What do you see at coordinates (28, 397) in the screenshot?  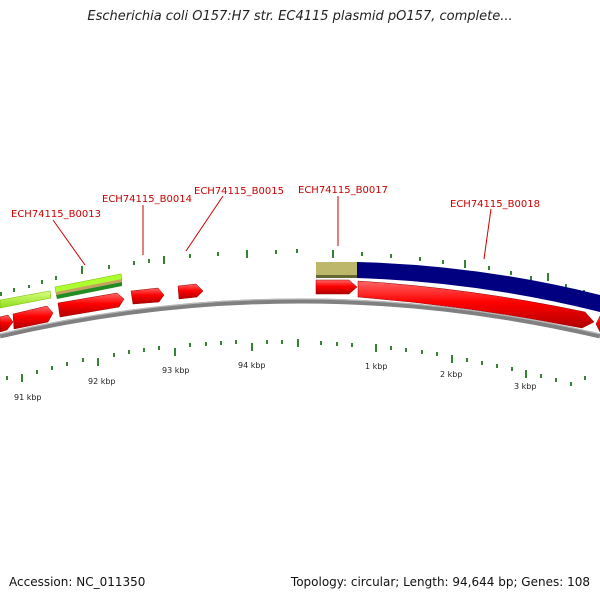 I see `kbp-label: 91 kbp` at bounding box center [28, 397].